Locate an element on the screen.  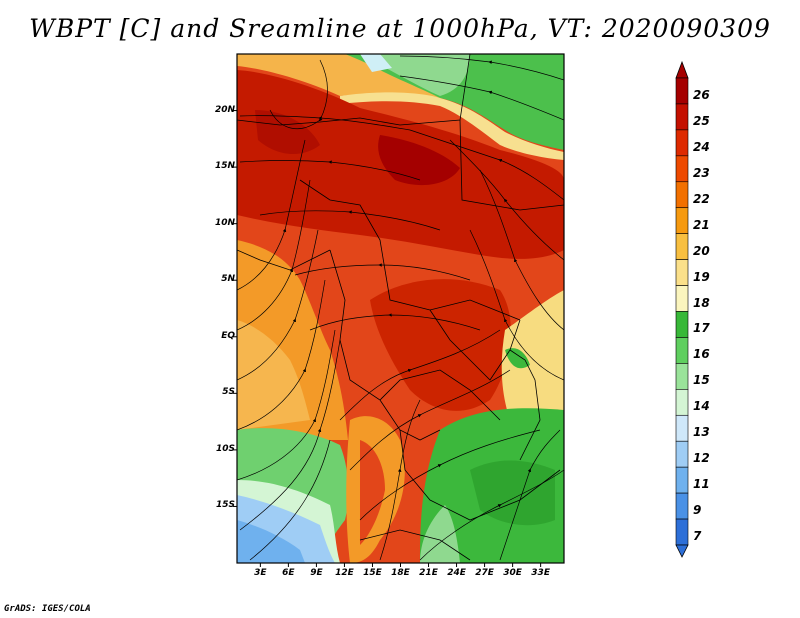
grads-credit: GrADS: IGES/COLA is located at coordinates (47, 609).